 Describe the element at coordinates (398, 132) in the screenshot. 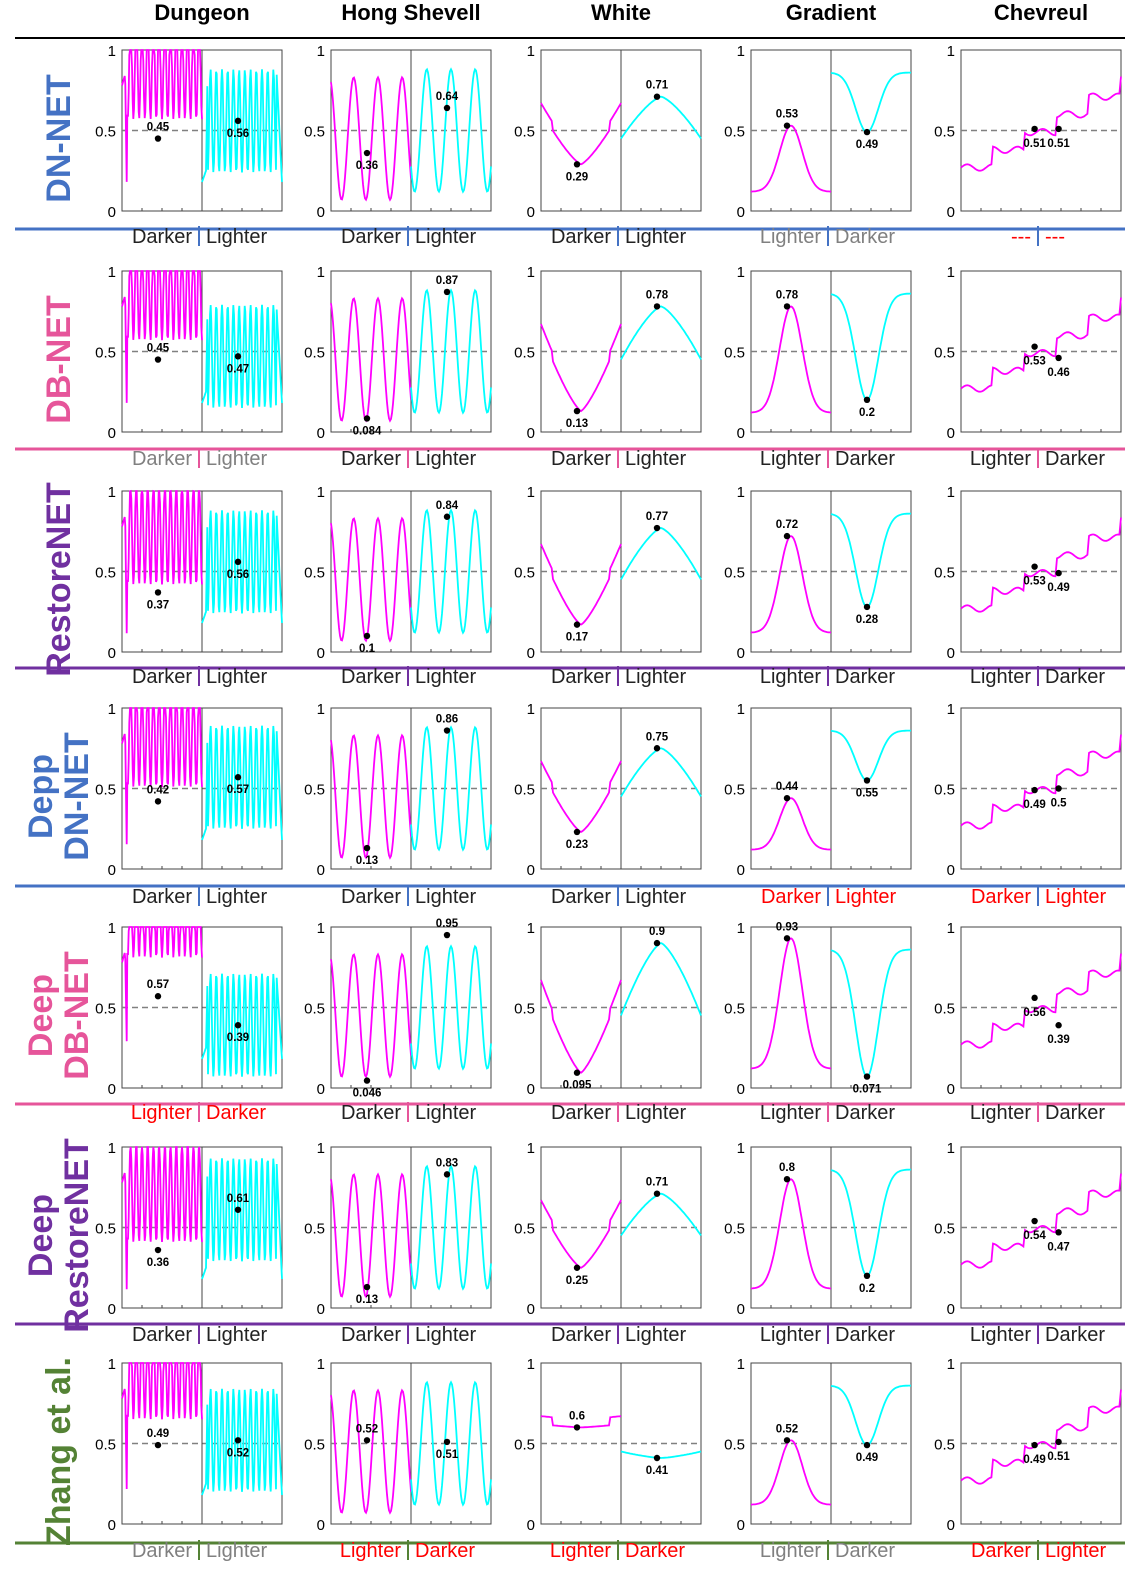

I see `plot-panel: 0 0.5 1 0.36 0.64` at that location.